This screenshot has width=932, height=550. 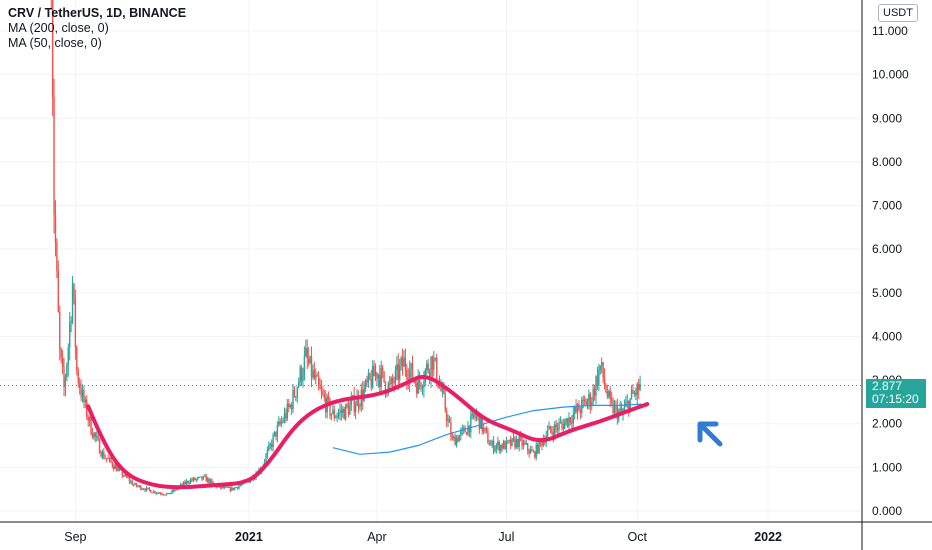 What do you see at coordinates (58, 28) in the screenshot?
I see `legend-ma200: MA (200, close, 0)` at bounding box center [58, 28].